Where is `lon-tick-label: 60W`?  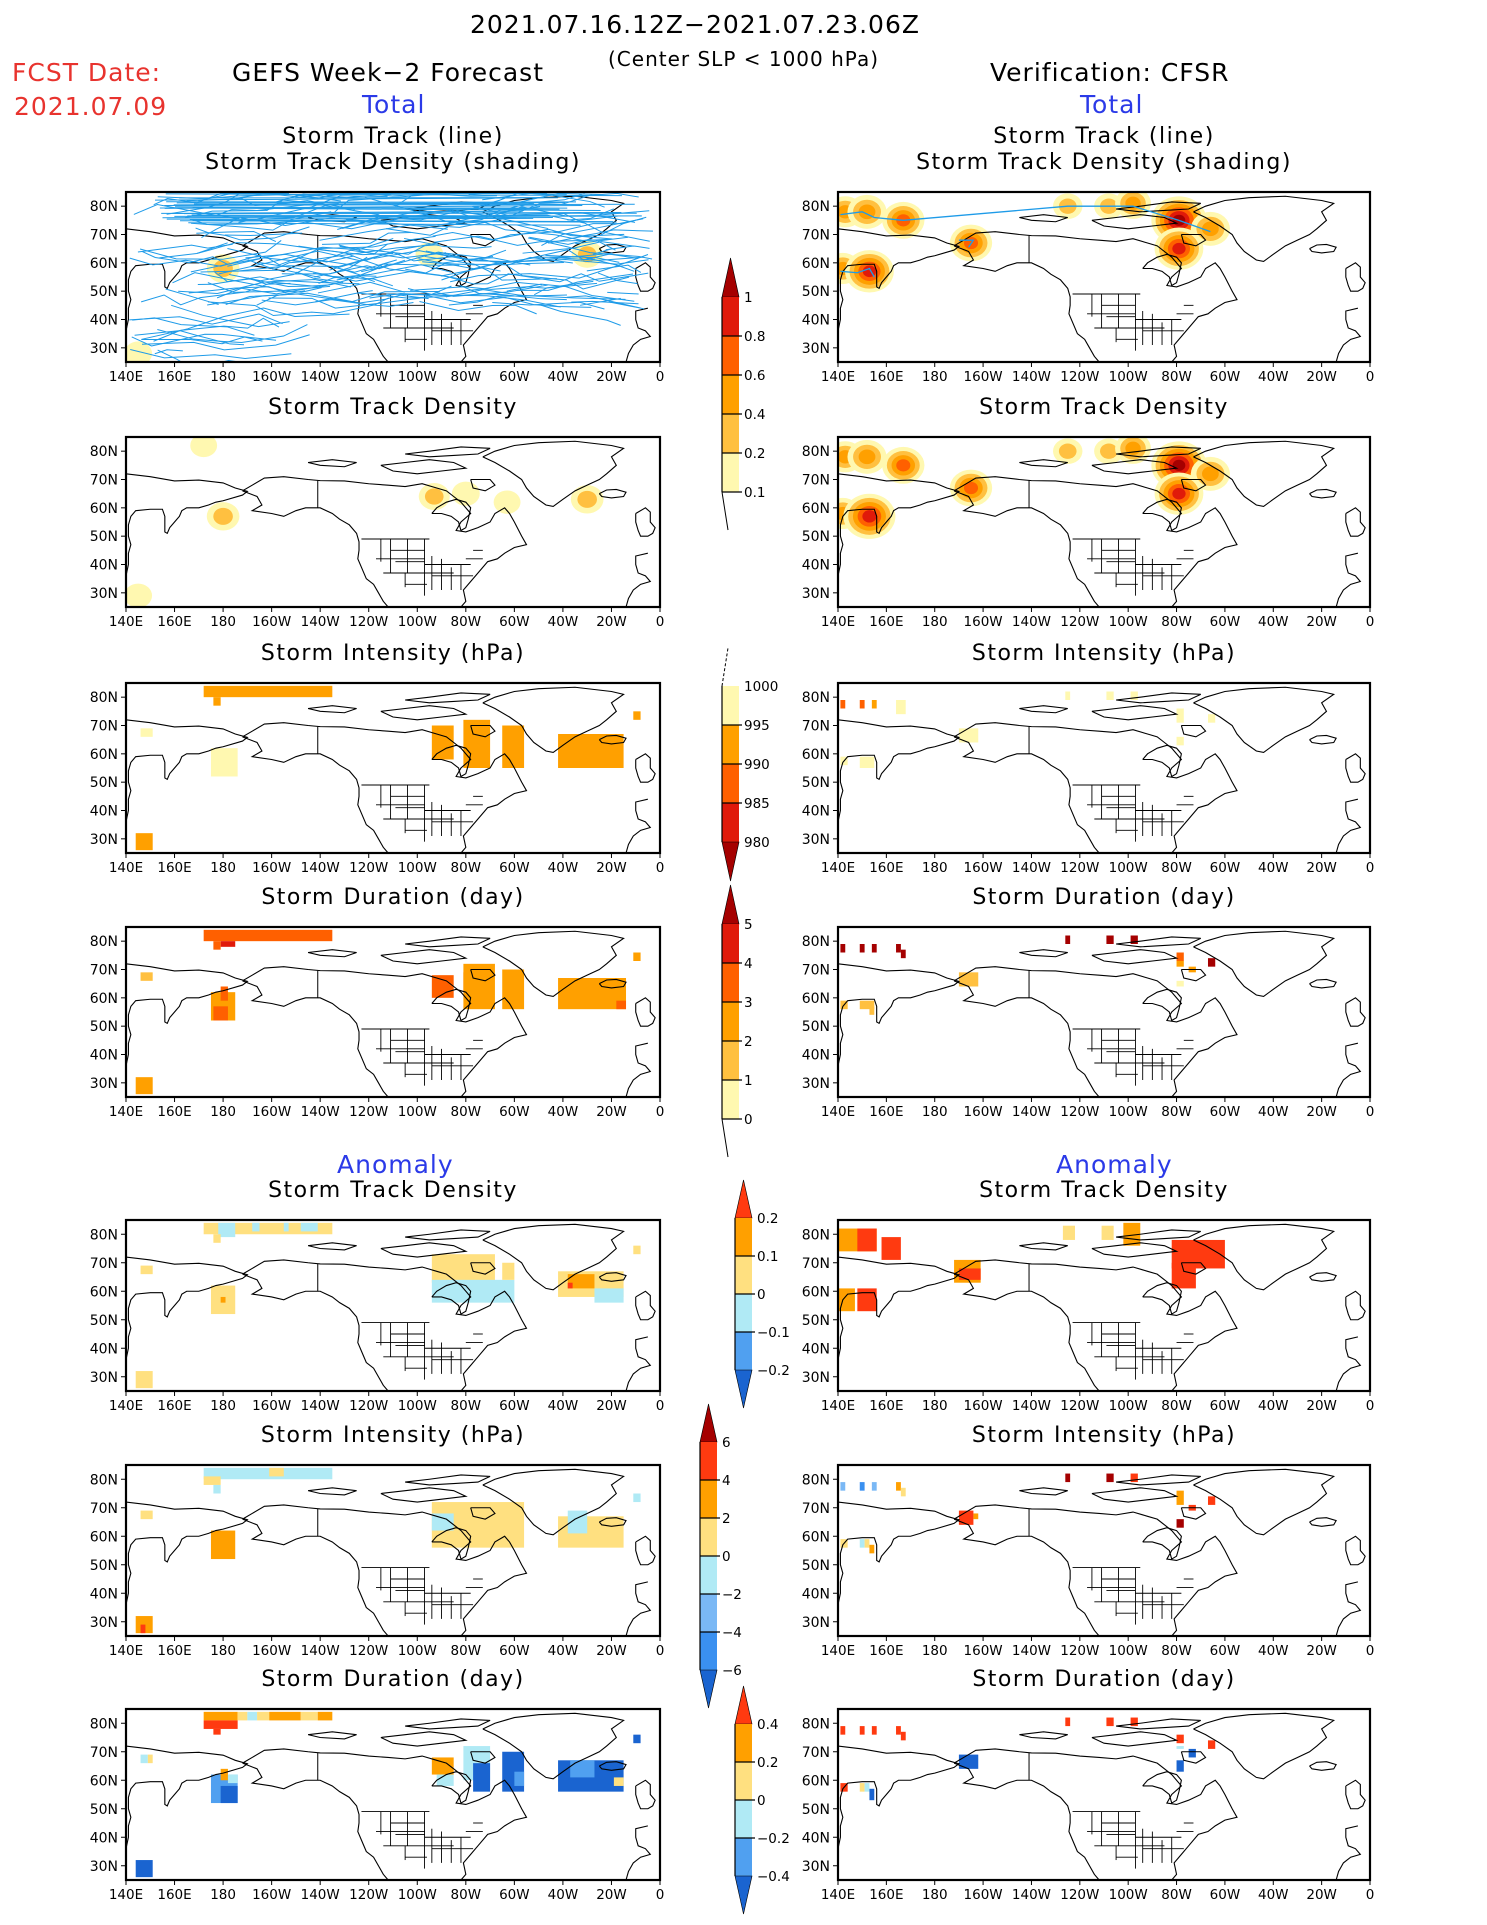 lon-tick-label: 60W is located at coordinates (514, 1406).